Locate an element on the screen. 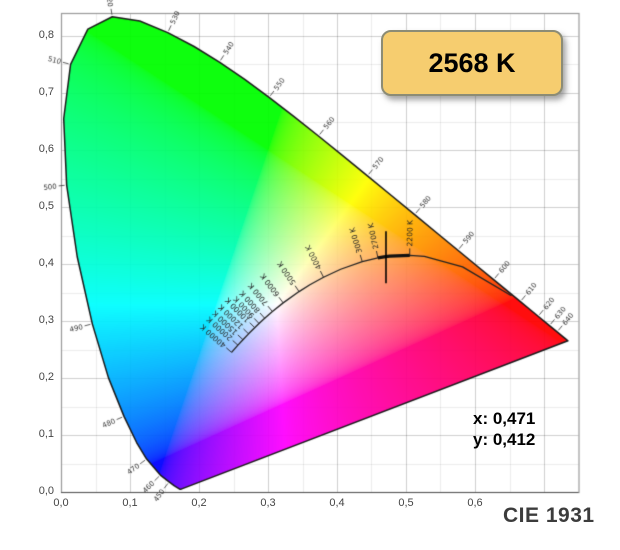 Image resolution: width=620 pixels, height=550 pixels. diagram-title: CIE 1931 is located at coordinates (549, 515).